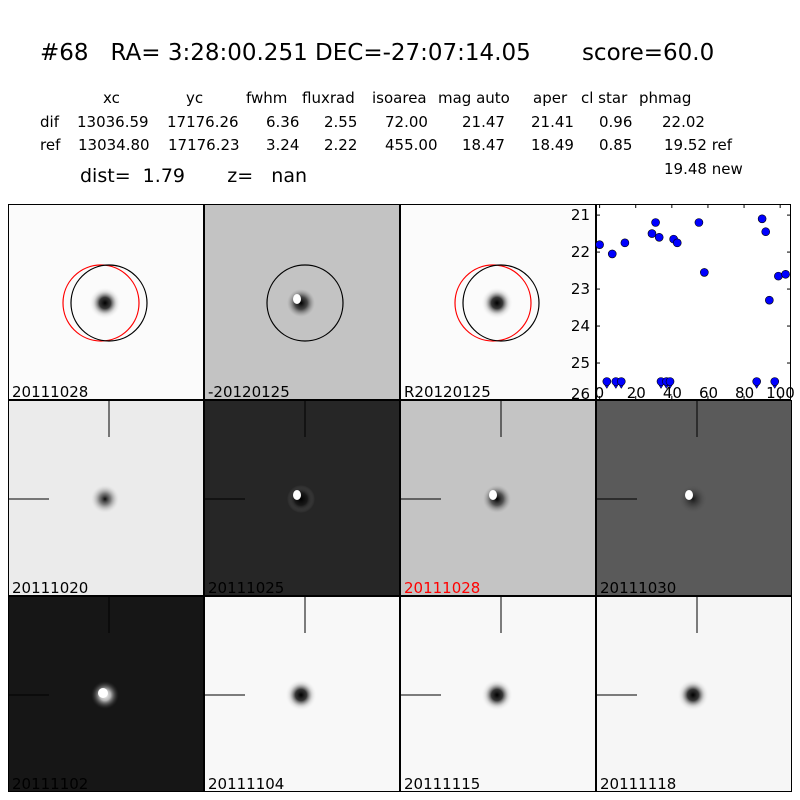 This screenshot has width=800, height=800. Describe the element at coordinates (246, 783) in the screenshot. I see `stamp-date-label: 20111104` at that location.